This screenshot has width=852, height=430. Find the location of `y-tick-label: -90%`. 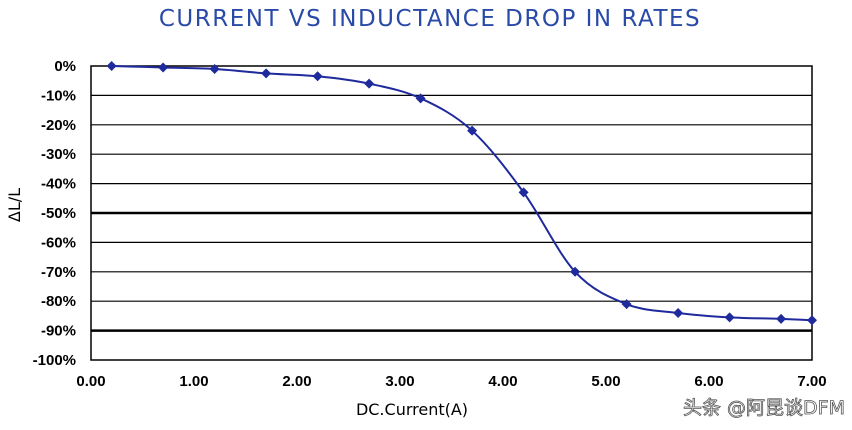

y-tick-label: -90% is located at coordinates (58, 331).